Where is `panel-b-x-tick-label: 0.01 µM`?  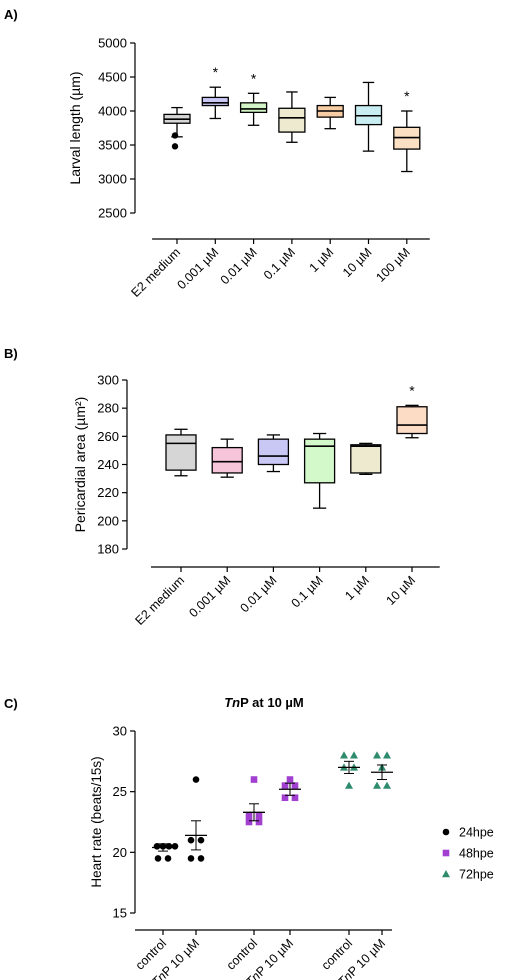
panel-b-x-tick-label: 0.01 µM is located at coordinates (259, 594).